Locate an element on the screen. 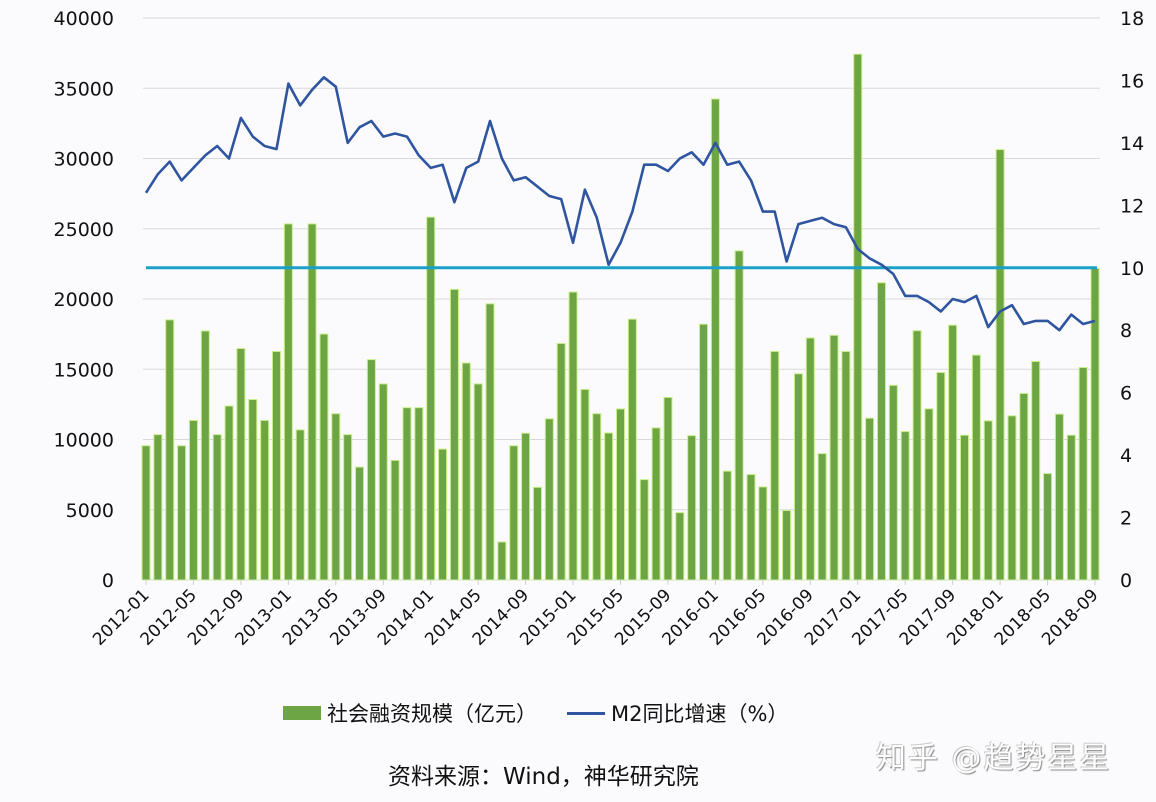 This screenshot has height=802, width=1156. y2-tick-label: 0 is located at coordinates (1126, 581).